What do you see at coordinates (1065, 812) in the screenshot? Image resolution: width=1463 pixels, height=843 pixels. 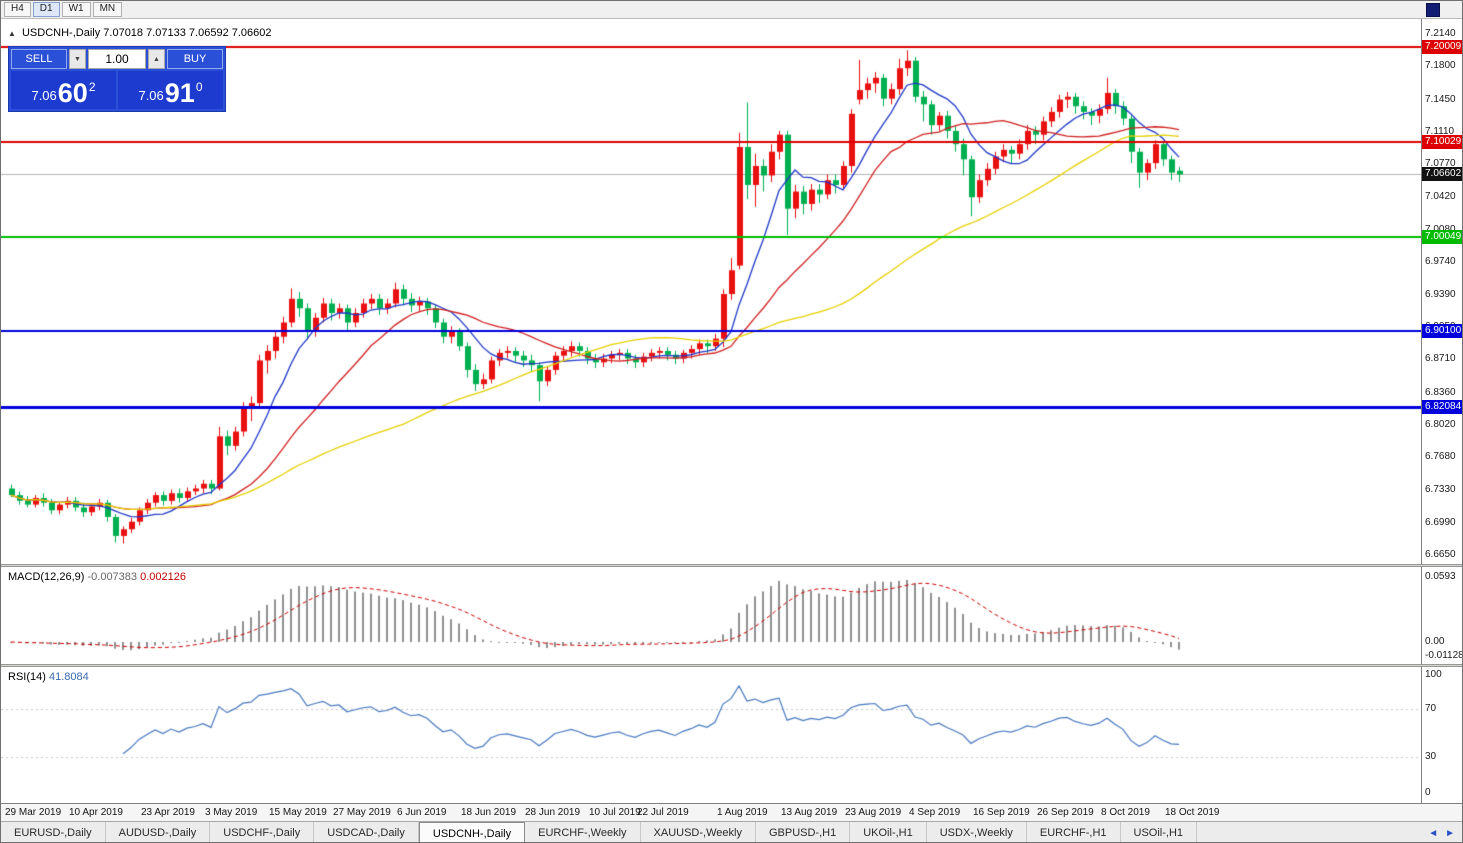 I see `date-tick-label: 26 Sep 2019` at bounding box center [1065, 812].